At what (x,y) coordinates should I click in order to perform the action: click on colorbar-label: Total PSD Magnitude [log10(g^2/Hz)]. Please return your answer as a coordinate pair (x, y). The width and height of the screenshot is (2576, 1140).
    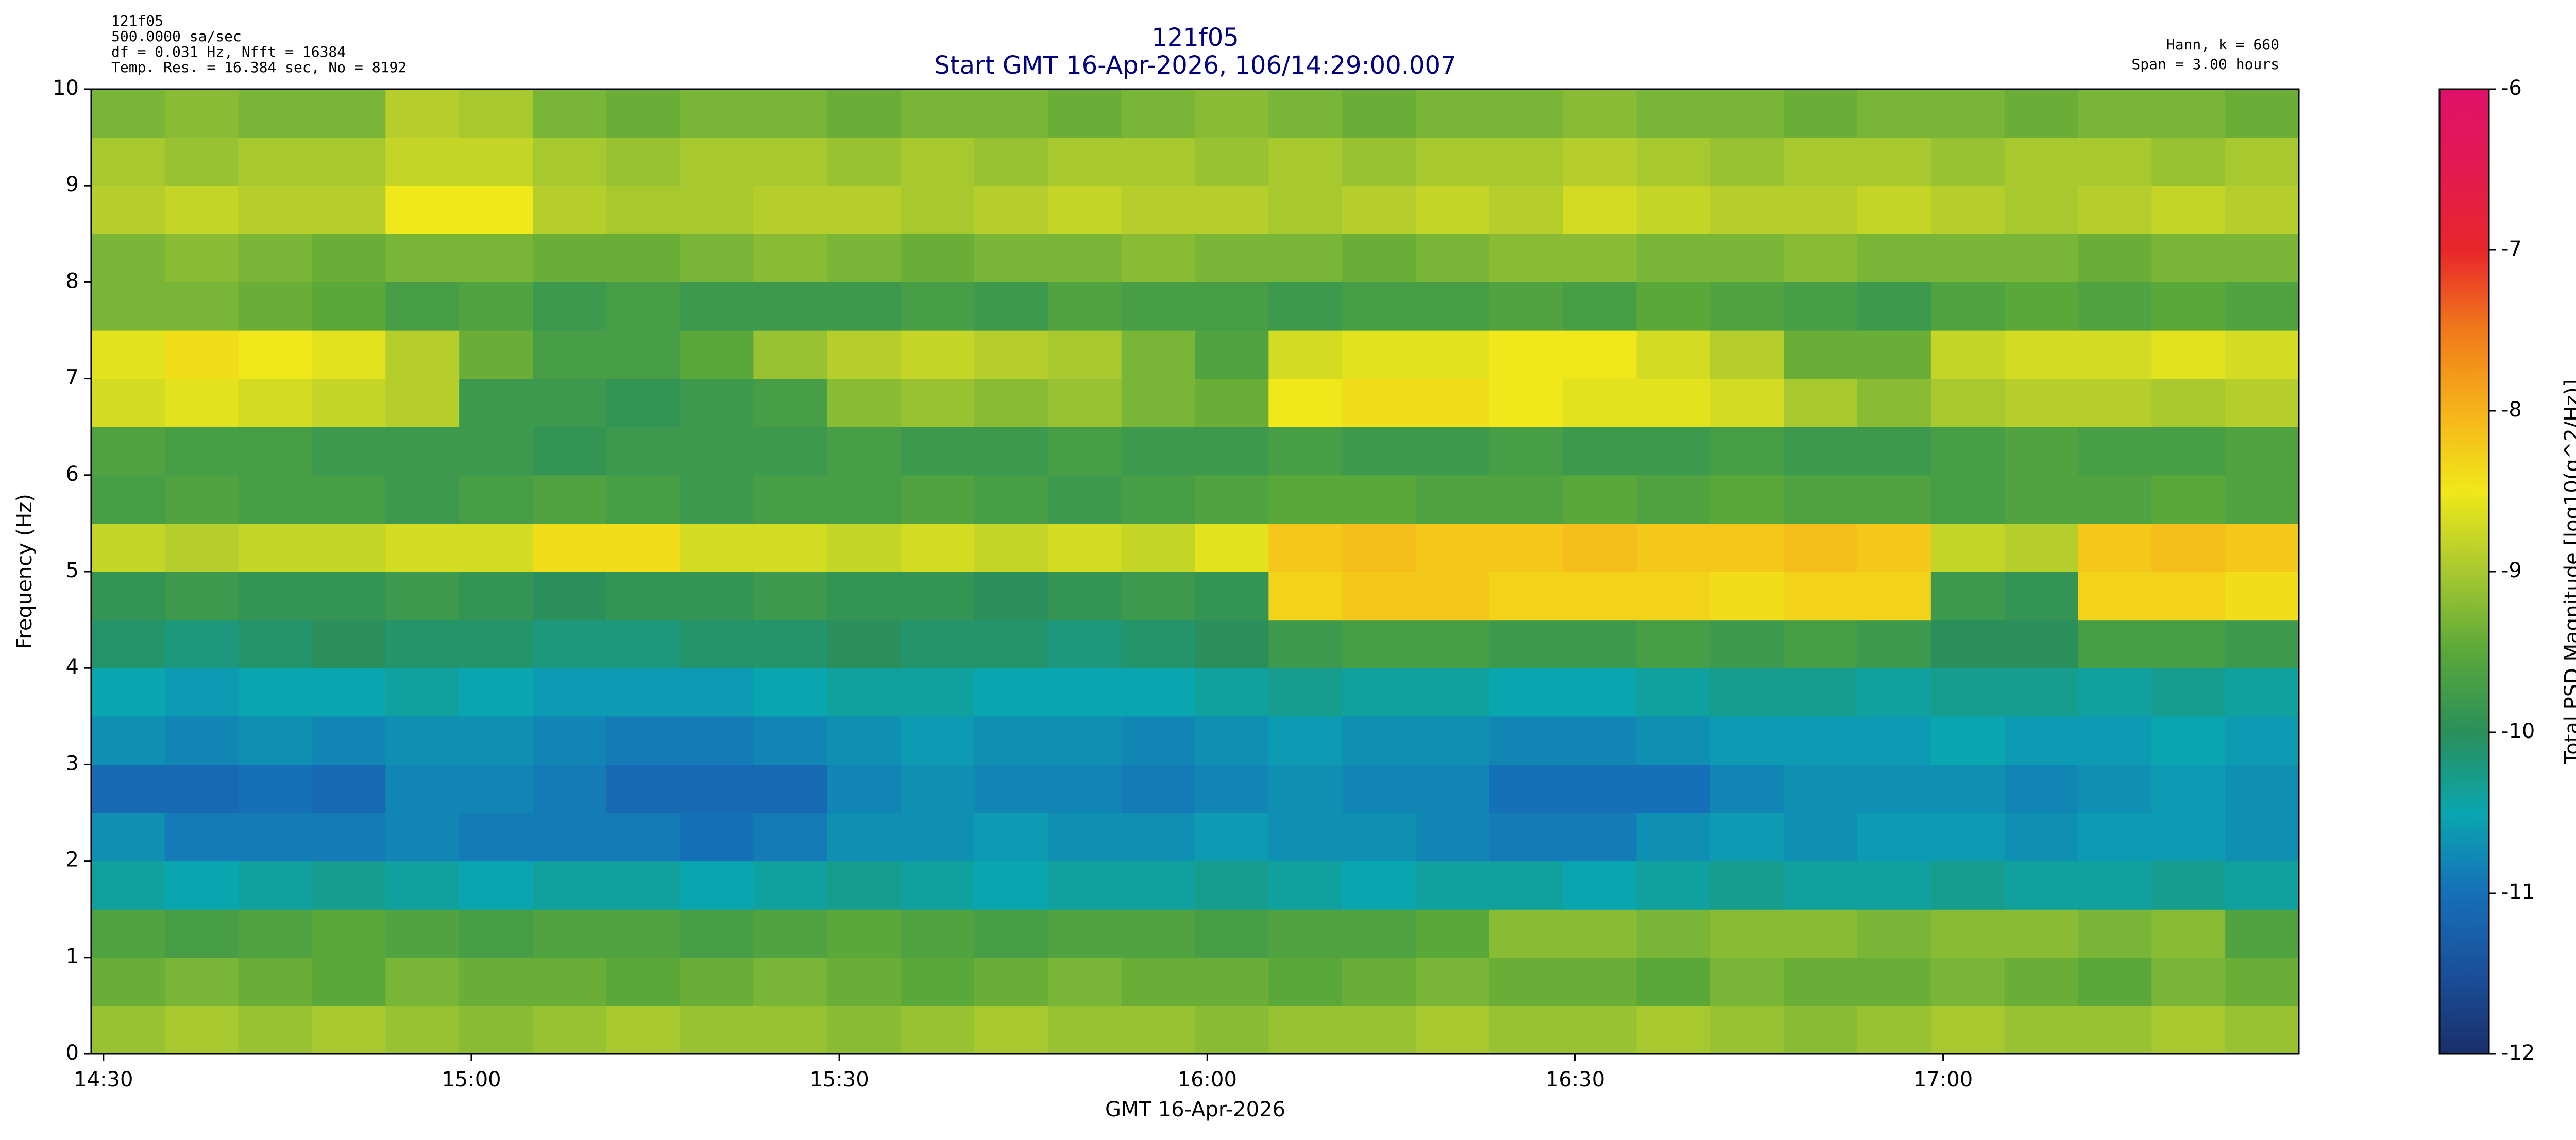
    Looking at the image, I should click on (2568, 572).